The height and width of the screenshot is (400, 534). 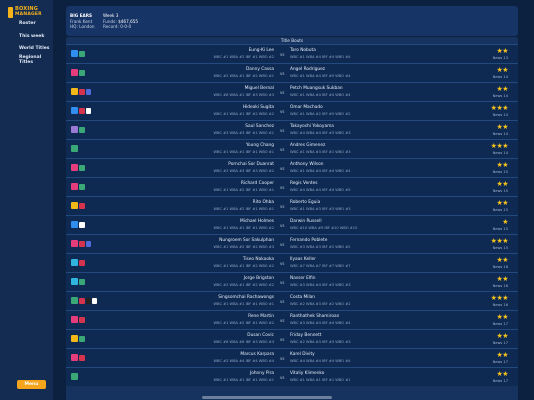 What do you see at coordinates (304, 183) in the screenshot?
I see `fighter-right-name: Regis Ventes` at bounding box center [304, 183].